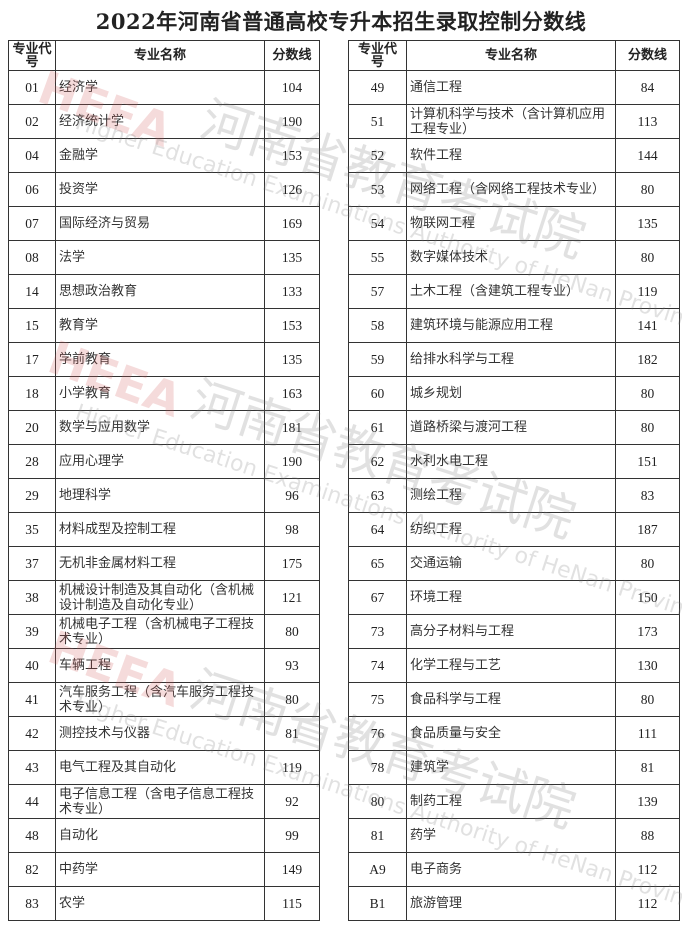 The height and width of the screenshot is (952, 682). Describe the element at coordinates (377, 393) in the screenshot. I see `major-code: 60` at that location.